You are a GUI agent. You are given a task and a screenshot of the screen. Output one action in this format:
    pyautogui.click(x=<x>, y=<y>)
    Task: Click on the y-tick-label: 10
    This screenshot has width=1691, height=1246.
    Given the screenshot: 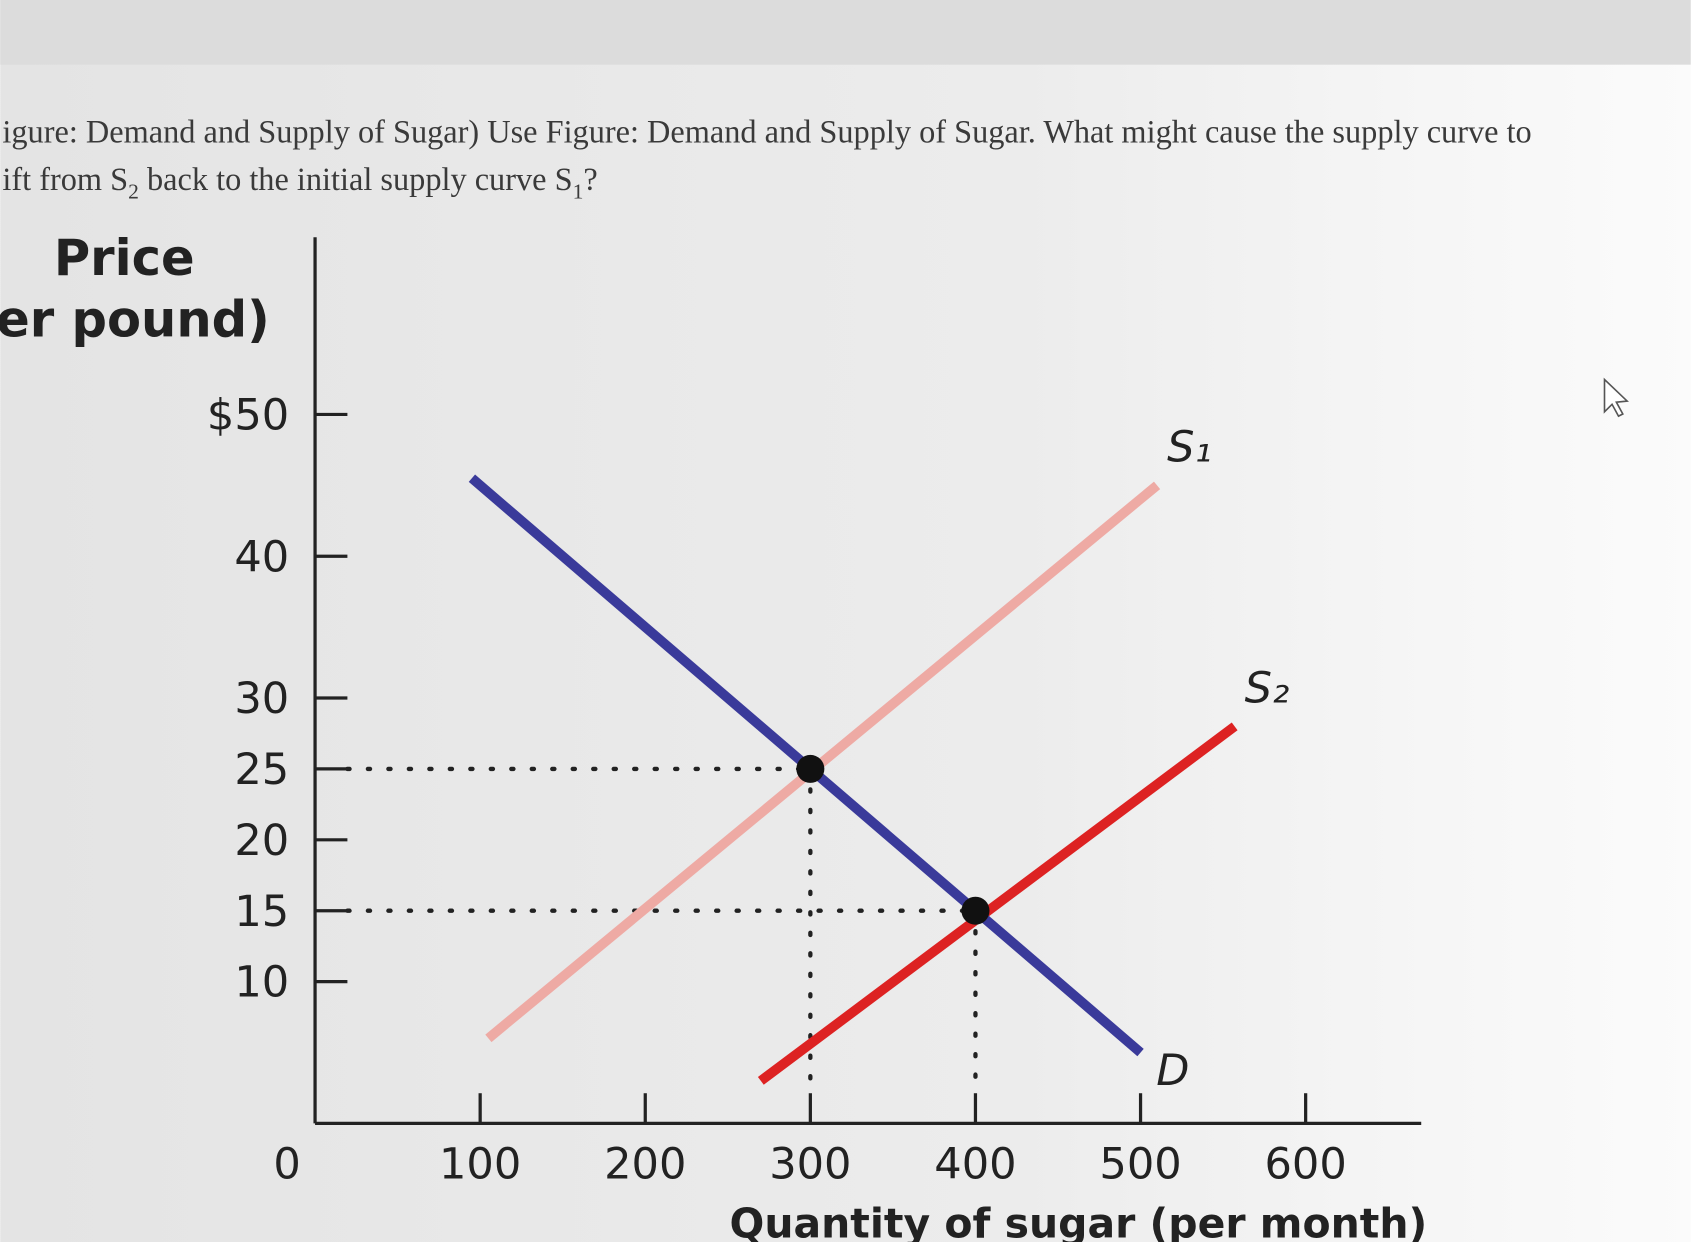 What is the action you would take?
    pyautogui.click(x=261, y=983)
    